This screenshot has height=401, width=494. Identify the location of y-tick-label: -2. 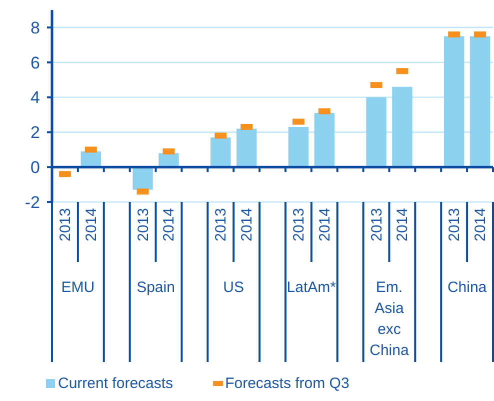
(32, 202).